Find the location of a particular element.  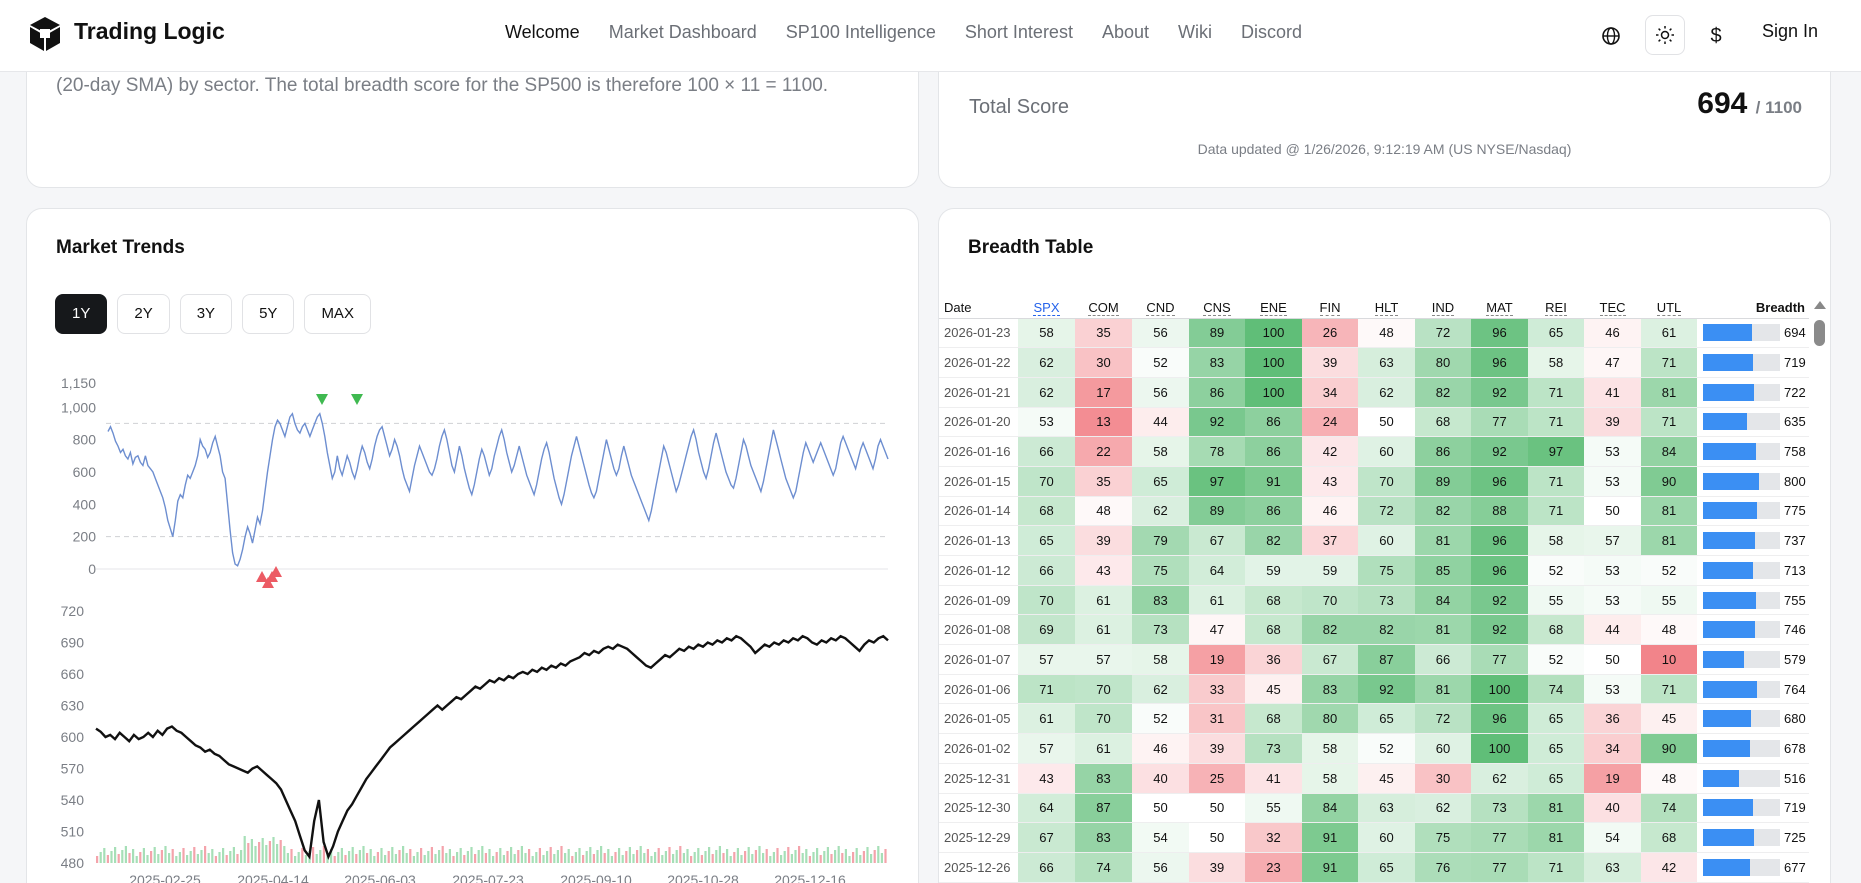

column-header-cnd: CND is located at coordinates (1160, 308).